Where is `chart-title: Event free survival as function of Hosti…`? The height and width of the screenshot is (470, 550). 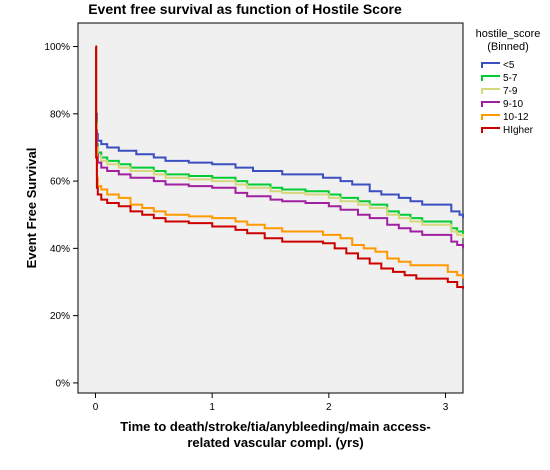
chart-title: Event free survival as function of Hosti… is located at coordinates (245, 9).